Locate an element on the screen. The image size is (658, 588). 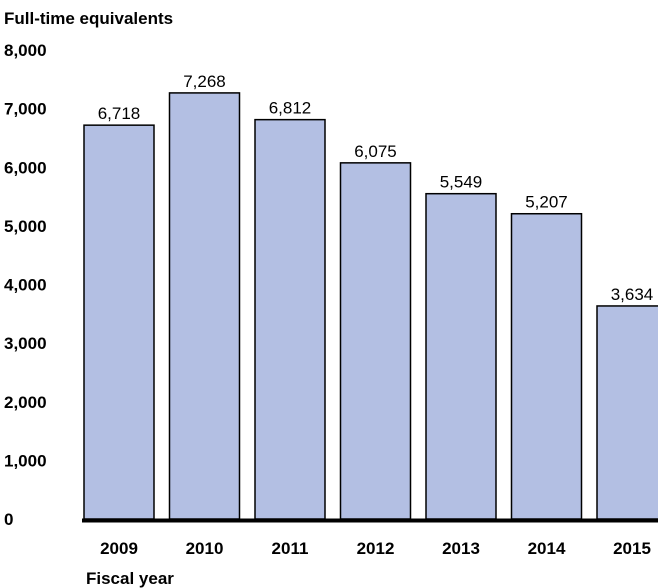
data-label: 6,718 is located at coordinates (119, 113).